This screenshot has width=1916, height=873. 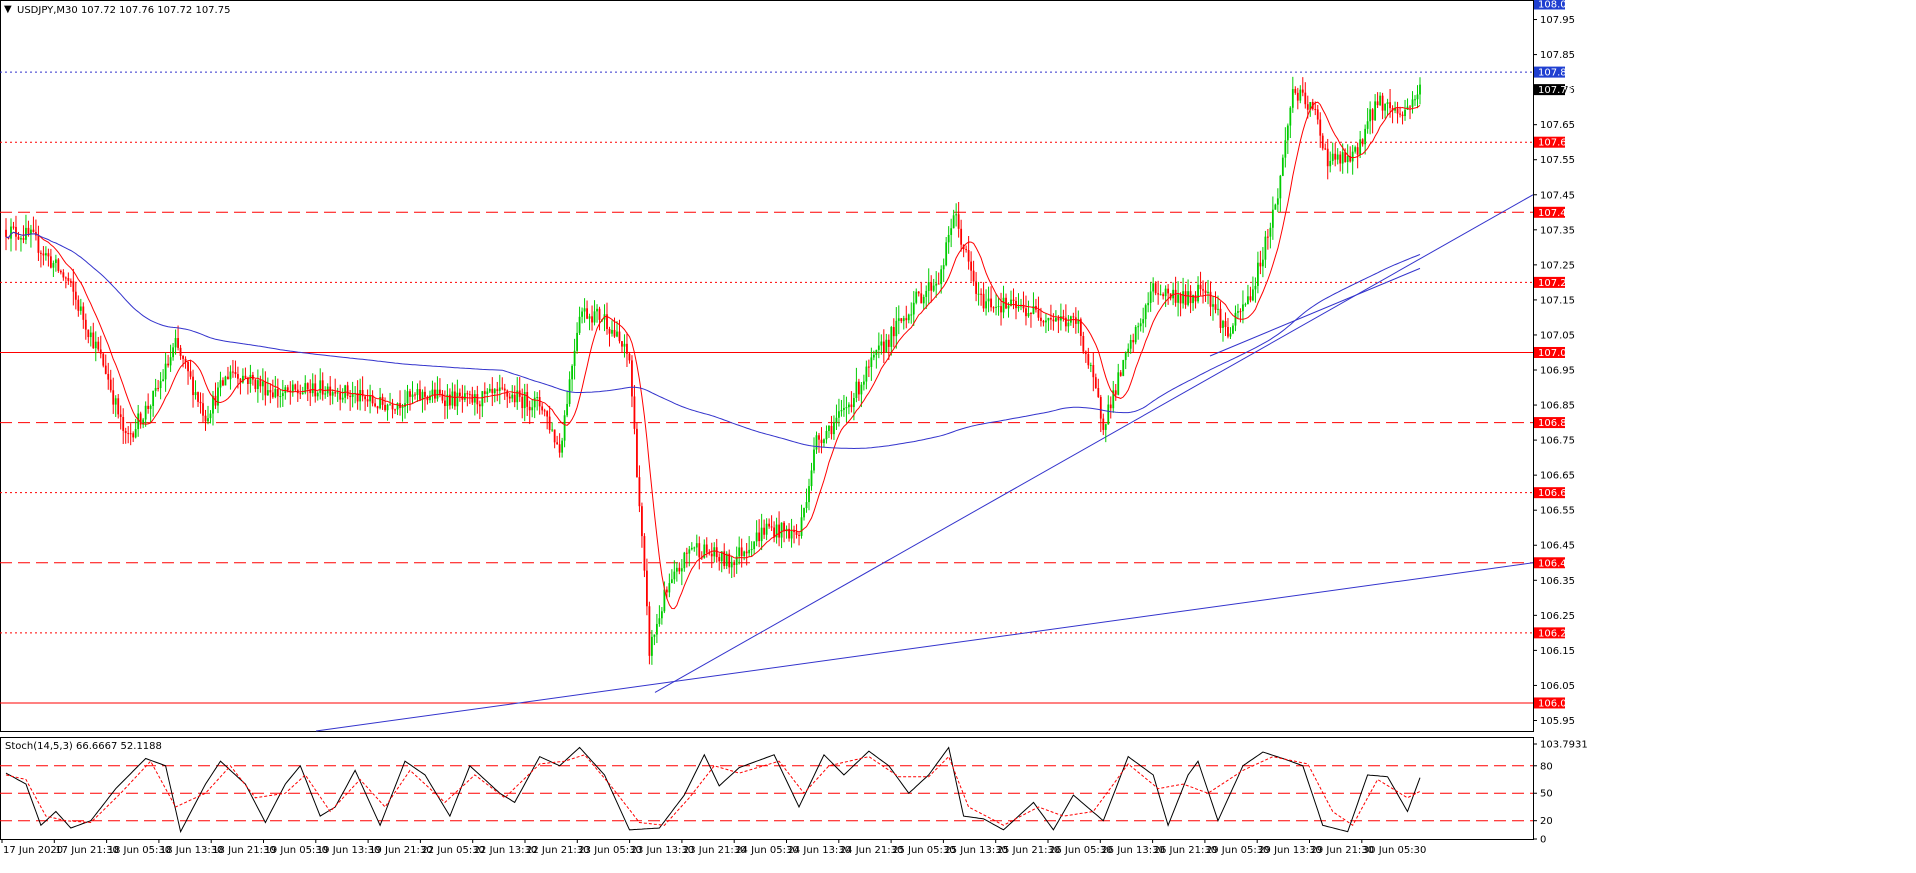 What do you see at coordinates (924, 647) in the screenshot?
I see `long-trendline` at bounding box center [924, 647].